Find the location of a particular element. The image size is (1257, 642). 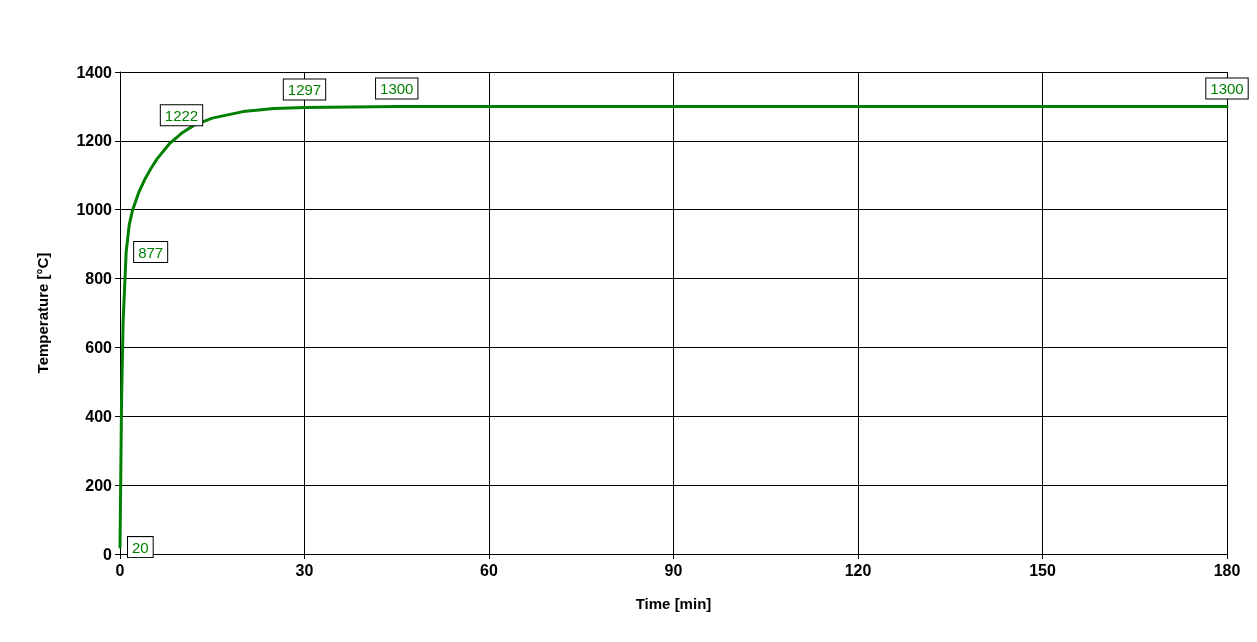

x-tick-label: 180 is located at coordinates (1227, 570).